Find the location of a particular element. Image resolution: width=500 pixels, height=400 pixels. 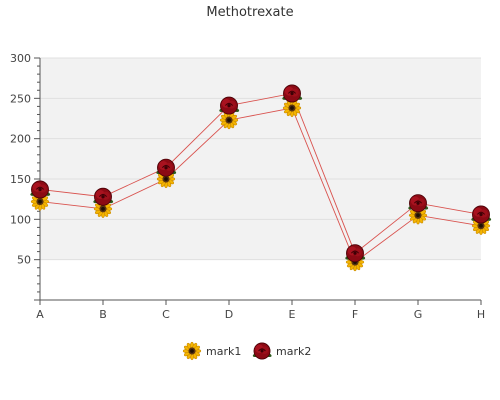

y-tick-label: 50 is located at coordinates (24, 260).